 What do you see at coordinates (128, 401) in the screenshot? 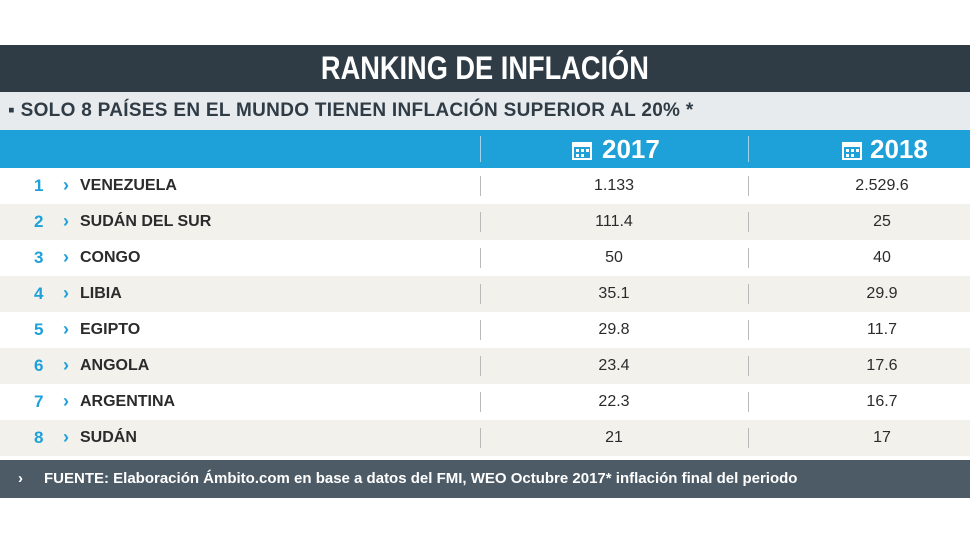
I see `country: ARGENTINA` at bounding box center [128, 401].